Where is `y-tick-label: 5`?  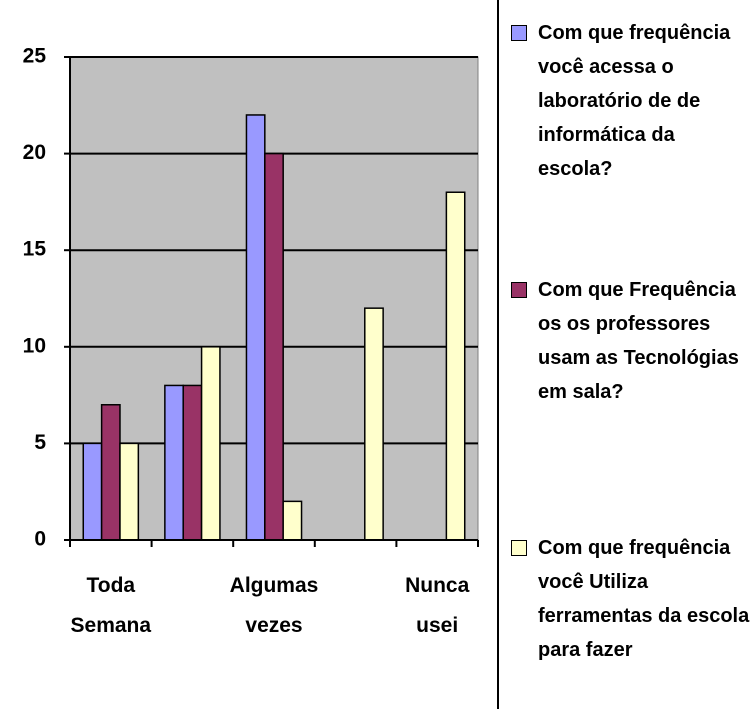 y-tick-label: 5 is located at coordinates (40, 442).